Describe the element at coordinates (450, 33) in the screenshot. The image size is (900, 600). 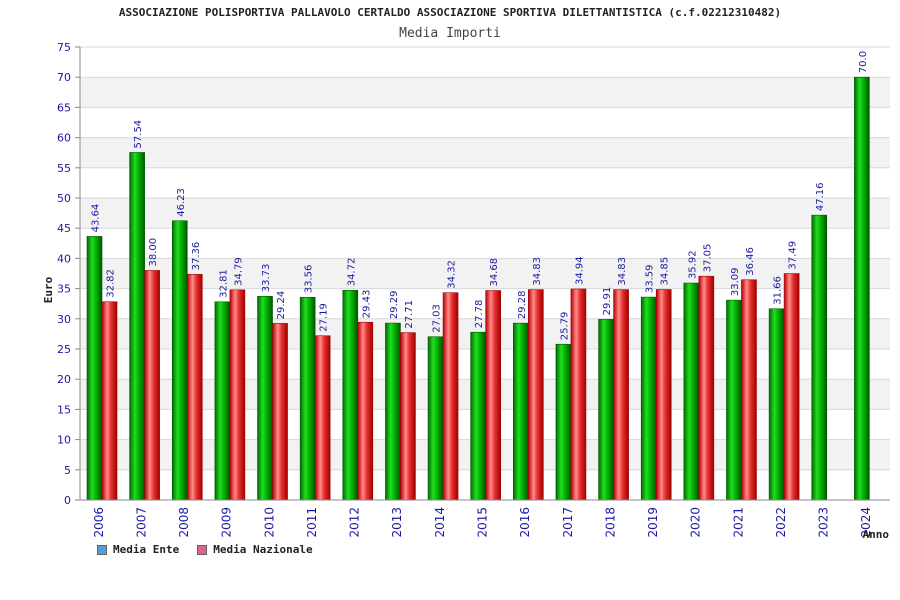
I see `chart-subtitle: Media Importi` at that location.